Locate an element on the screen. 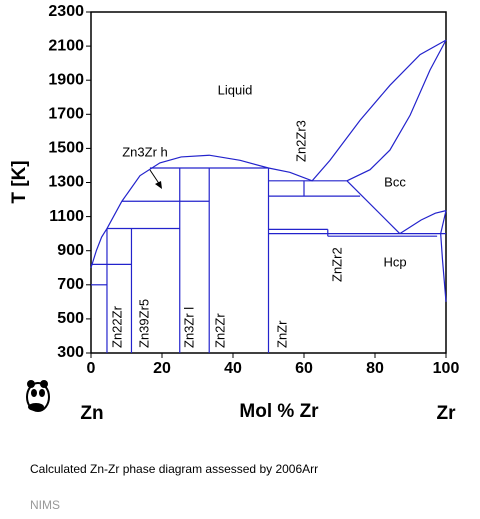  phase-label: Hcp is located at coordinates (394, 261).